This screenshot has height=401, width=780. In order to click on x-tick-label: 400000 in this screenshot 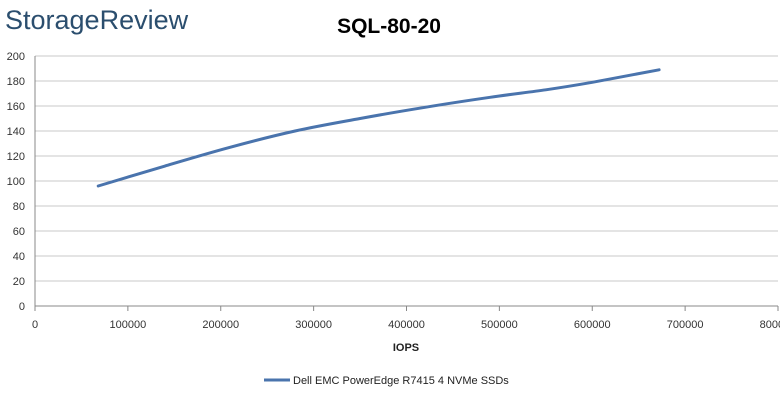, I will do `click(406, 325)`.